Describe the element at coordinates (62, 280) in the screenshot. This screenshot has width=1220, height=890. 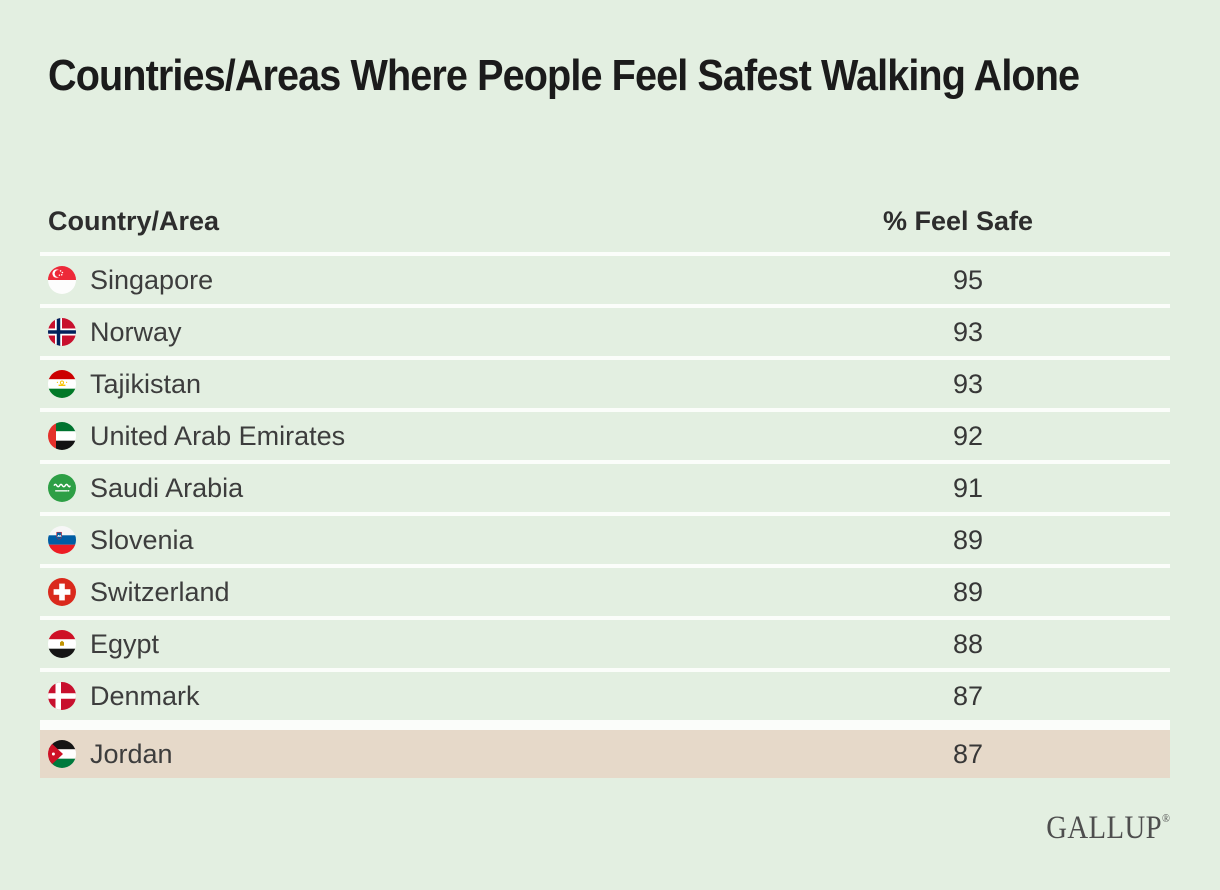
I see `flag-singapore-icon` at that location.